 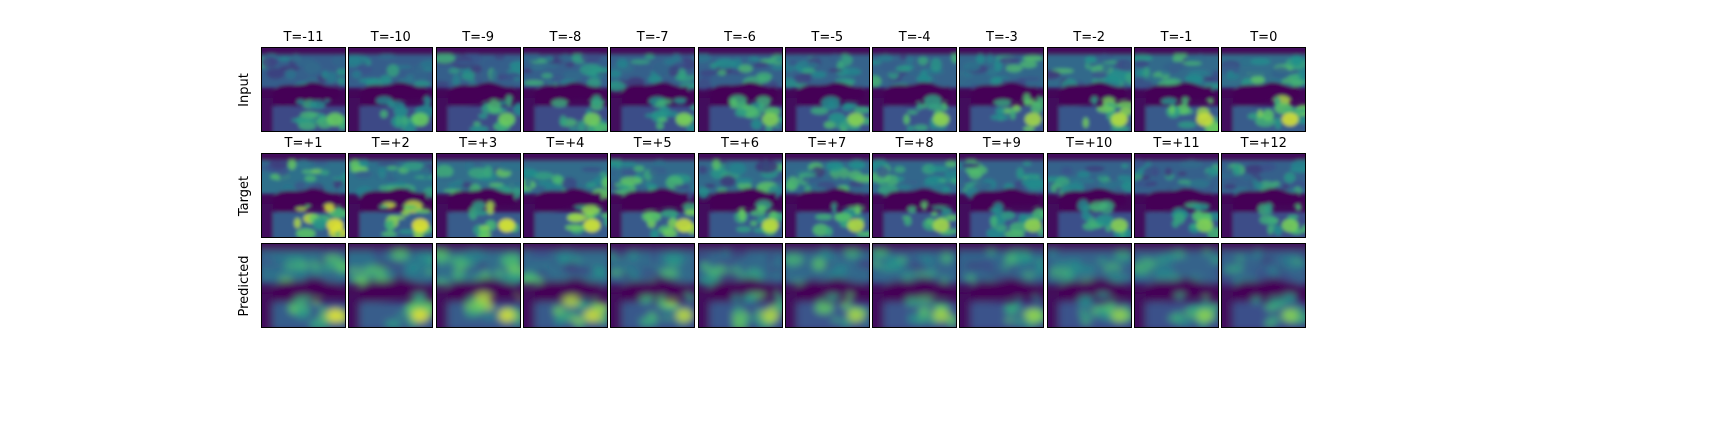 I want to click on panel-title: T=0, so click(x=1264, y=37).